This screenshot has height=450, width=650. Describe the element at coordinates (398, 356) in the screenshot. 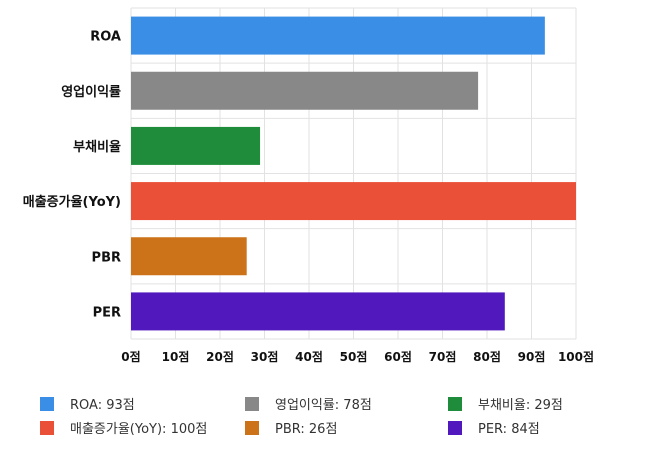

I see `x-tick-label: 60점` at that location.